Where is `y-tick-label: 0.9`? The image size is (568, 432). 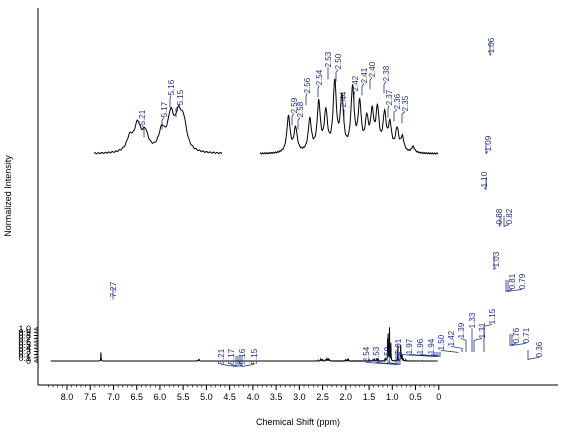 y-tick-label: 0.9 is located at coordinates (24, 332).